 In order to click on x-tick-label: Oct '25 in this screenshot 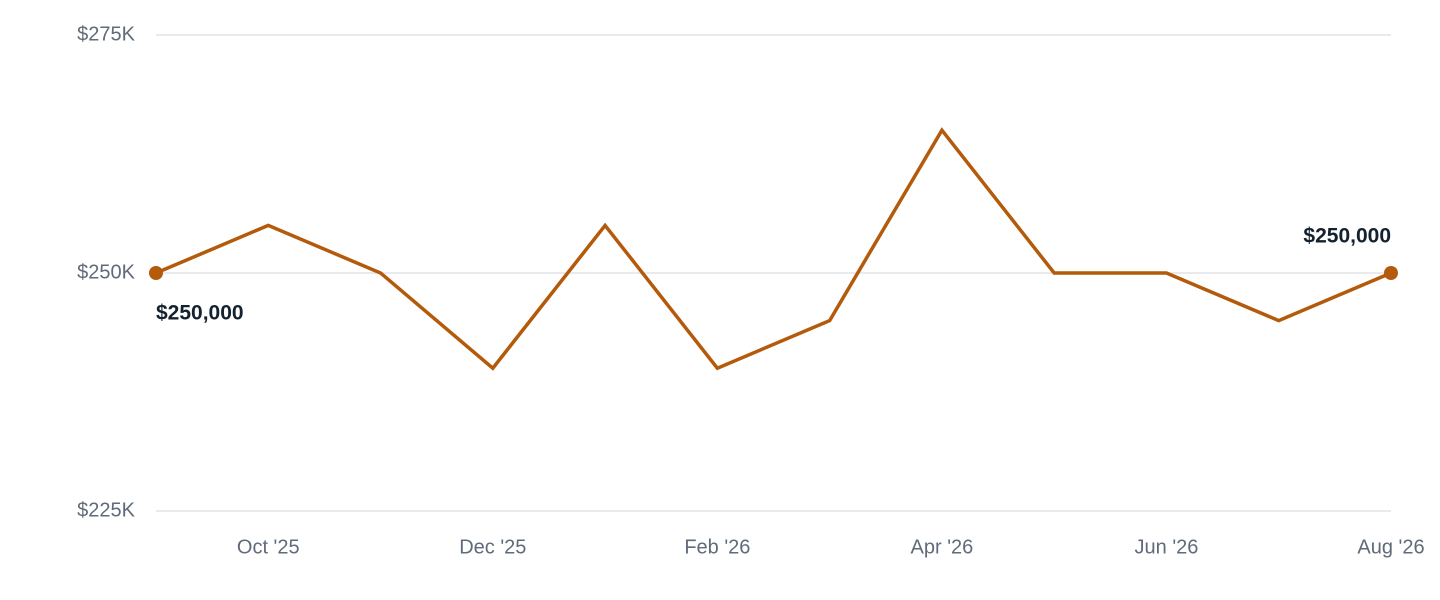, I will do `click(268, 547)`.